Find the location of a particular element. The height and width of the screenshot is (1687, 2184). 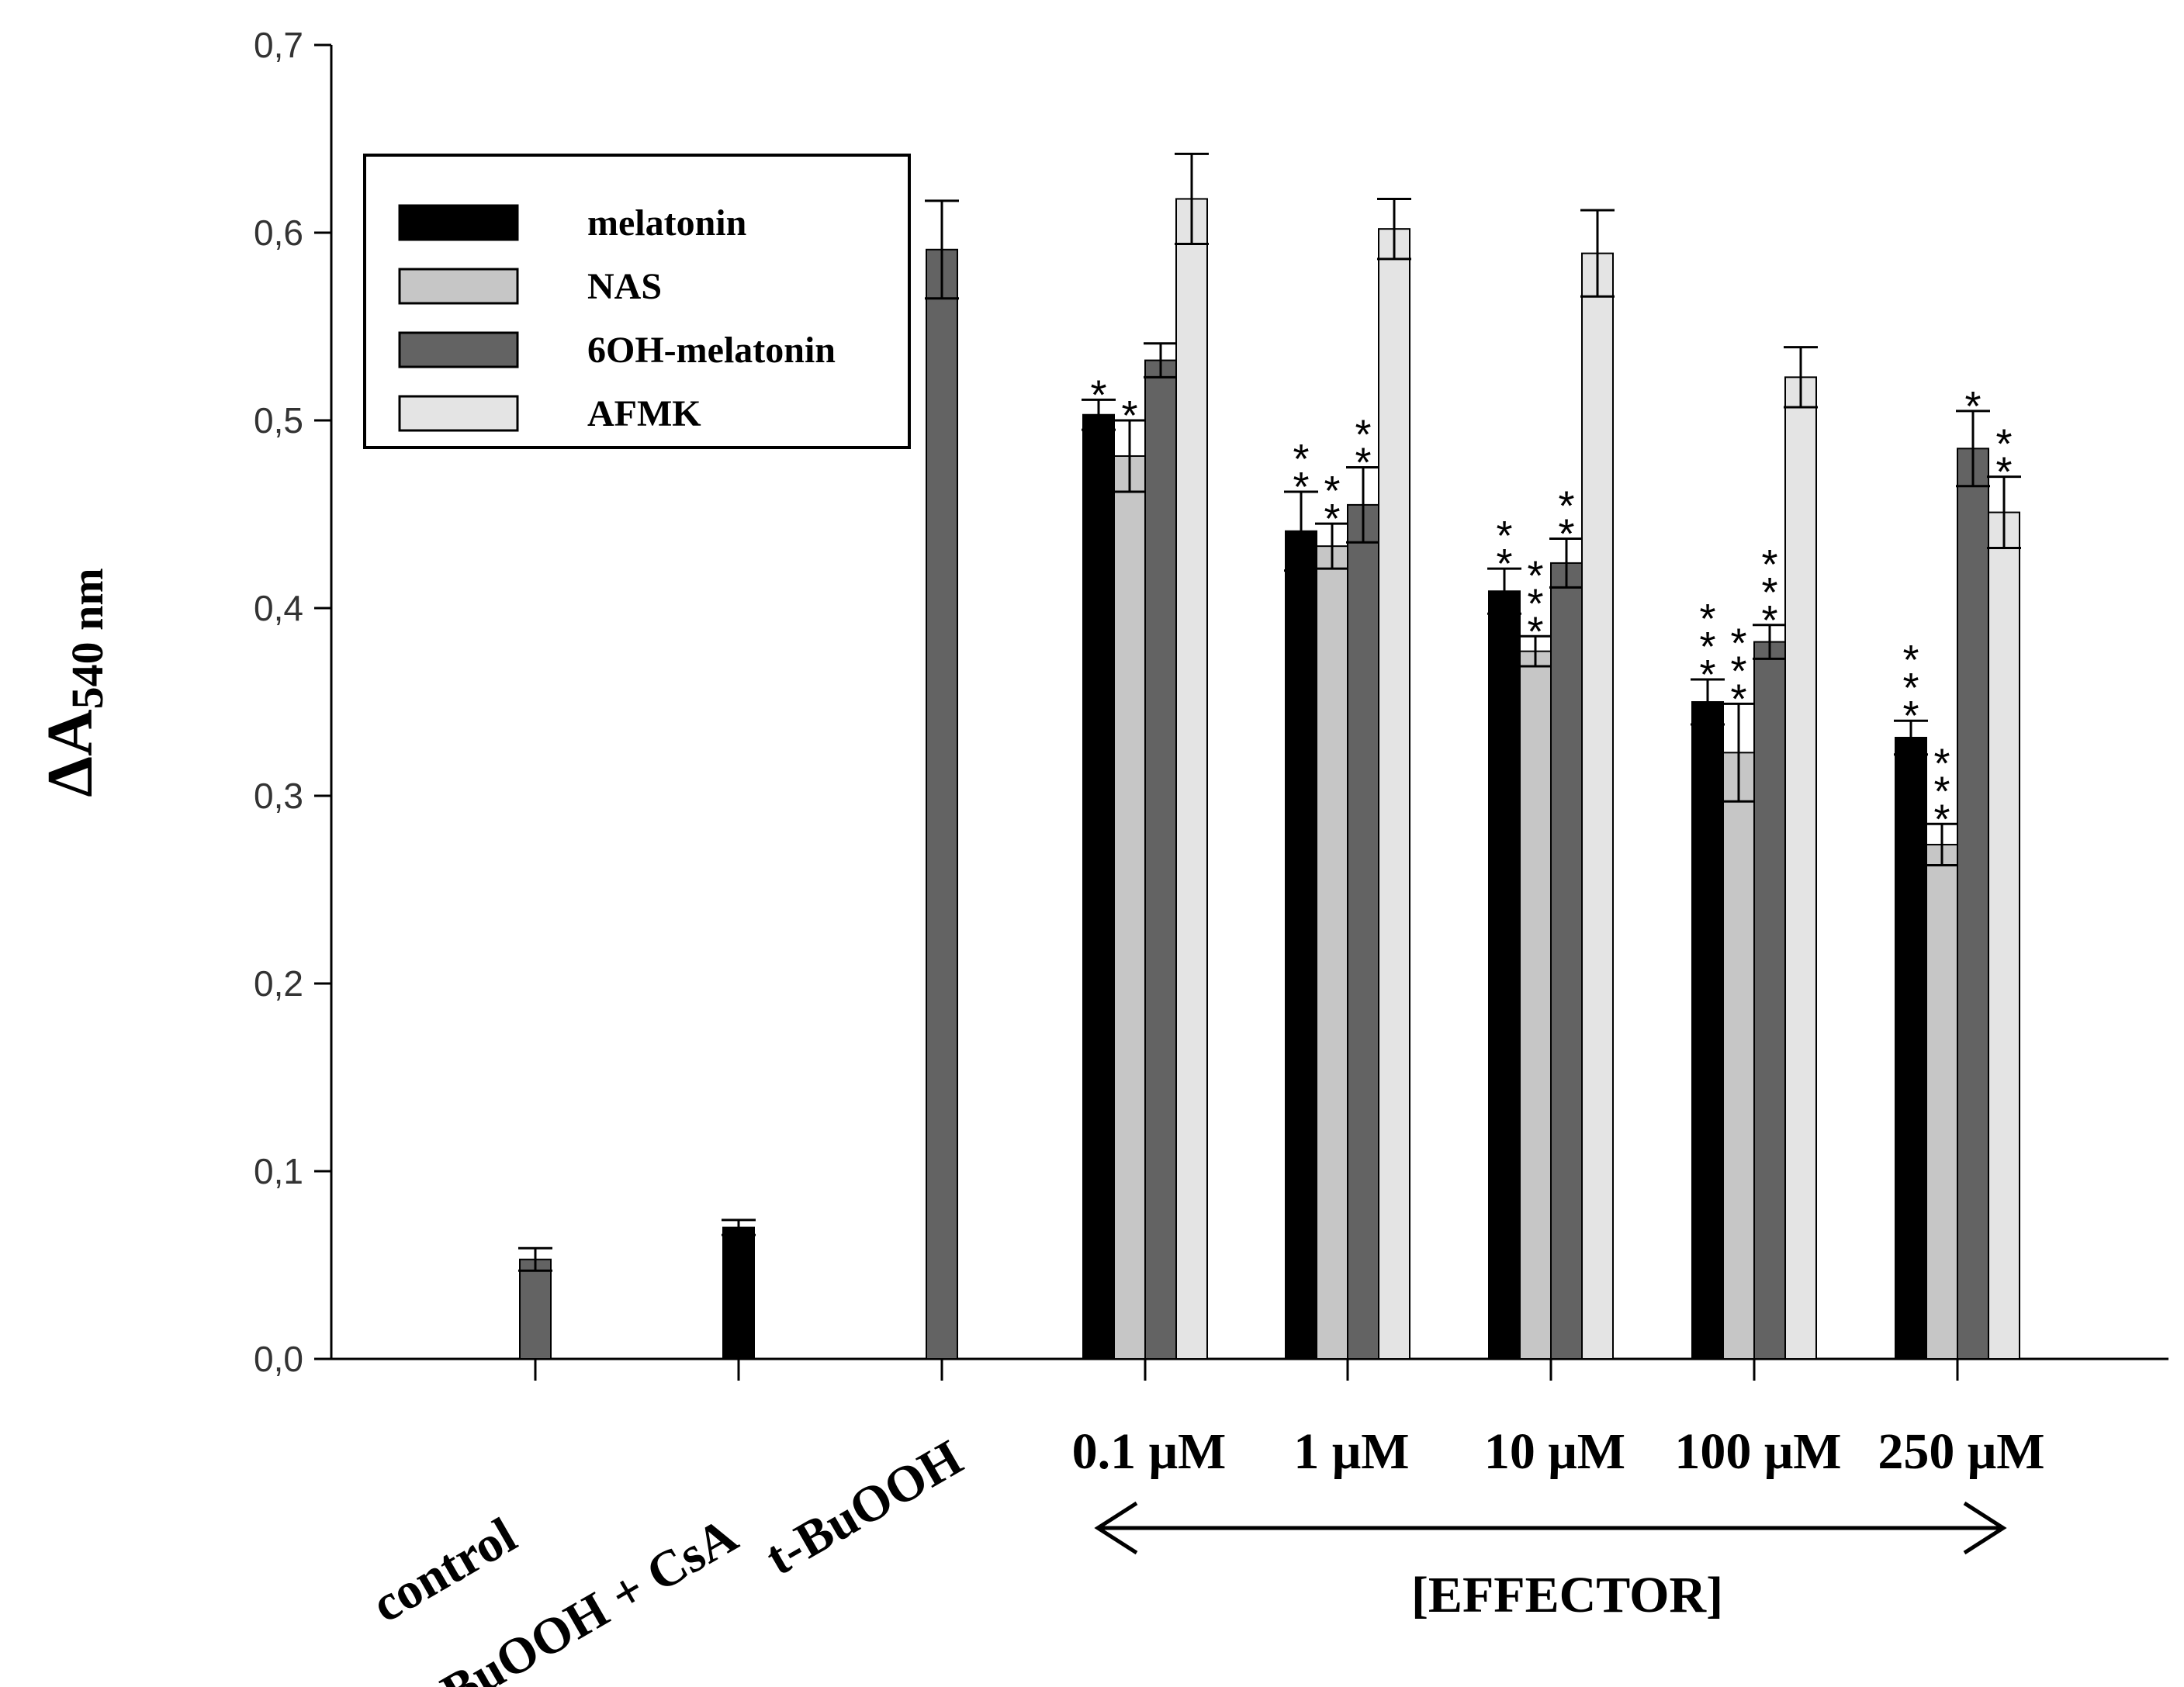

legend-swatch-NAS is located at coordinates (458, 287).